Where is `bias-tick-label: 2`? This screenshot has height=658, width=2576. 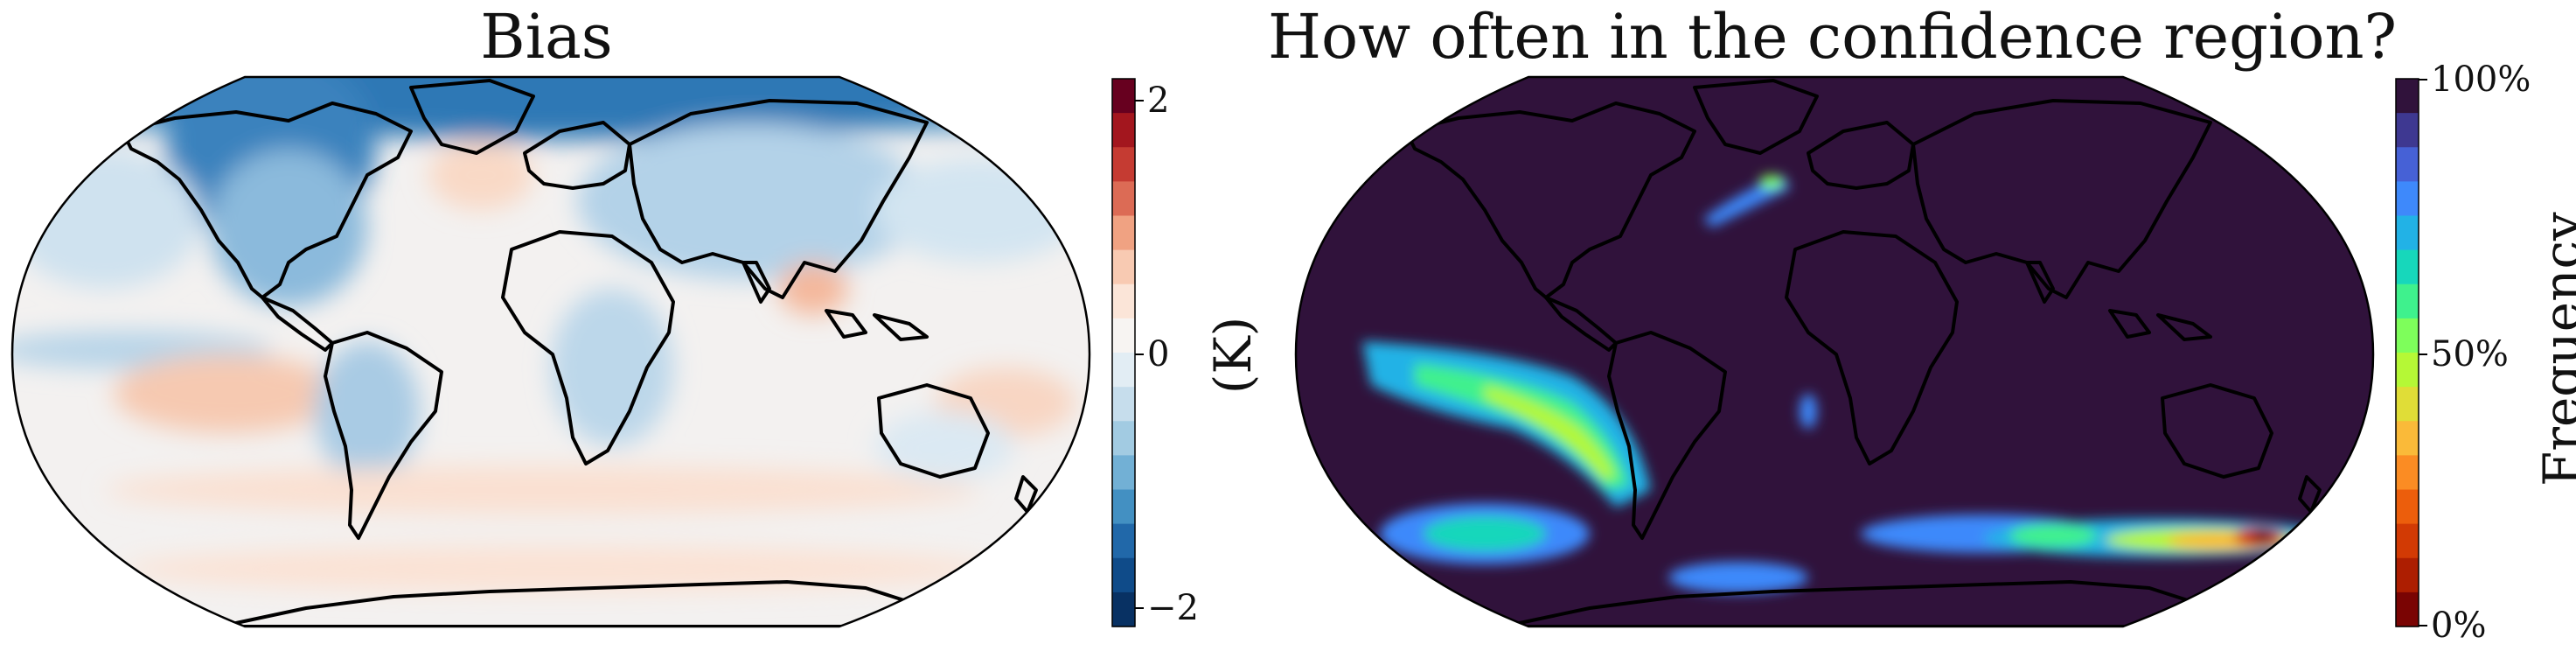 bias-tick-label: 2 is located at coordinates (1158, 100).